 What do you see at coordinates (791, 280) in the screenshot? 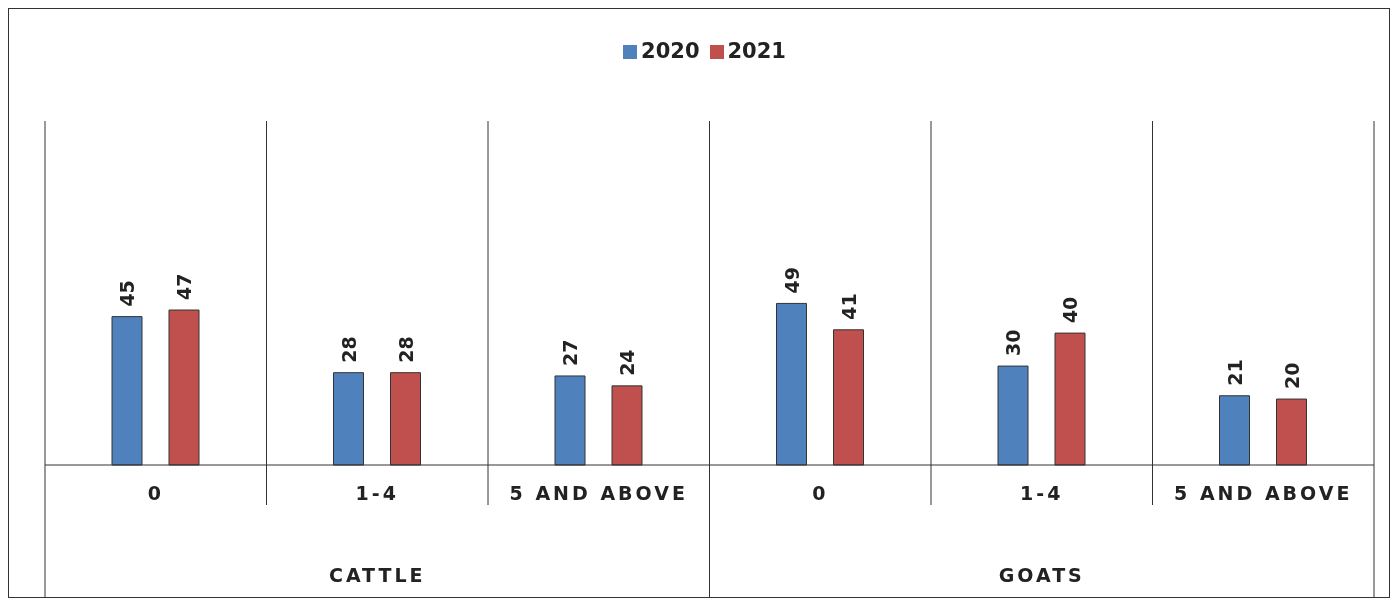
I see `data-label: 49` at bounding box center [791, 280].